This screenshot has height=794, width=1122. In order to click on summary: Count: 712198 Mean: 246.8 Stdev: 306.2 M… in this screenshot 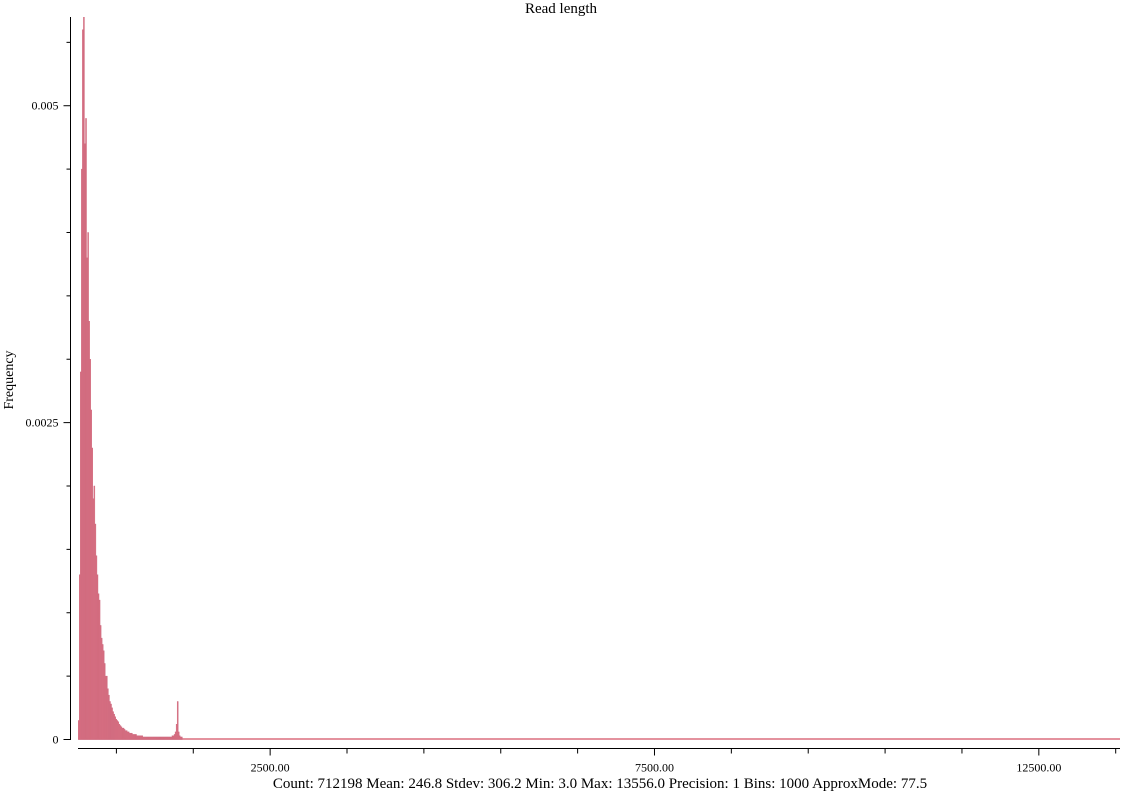, I will do `click(600, 784)`.